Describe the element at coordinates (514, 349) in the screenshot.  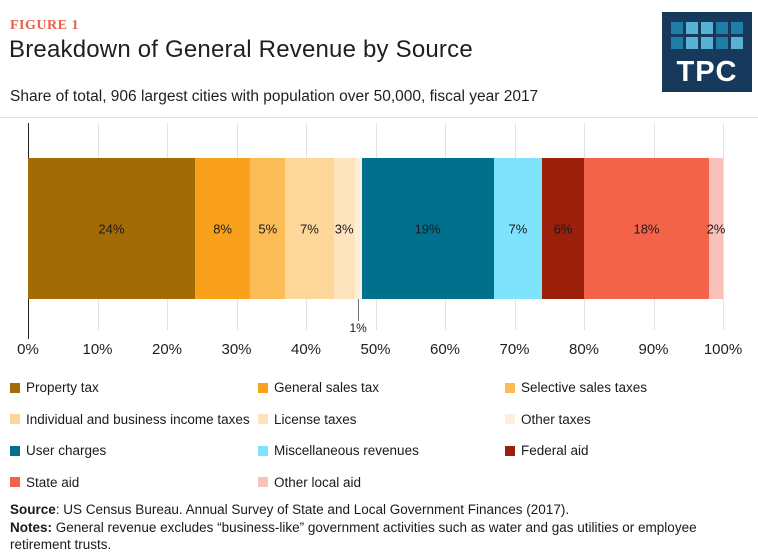
I see `x-axis-tick-label: 70%` at that location.